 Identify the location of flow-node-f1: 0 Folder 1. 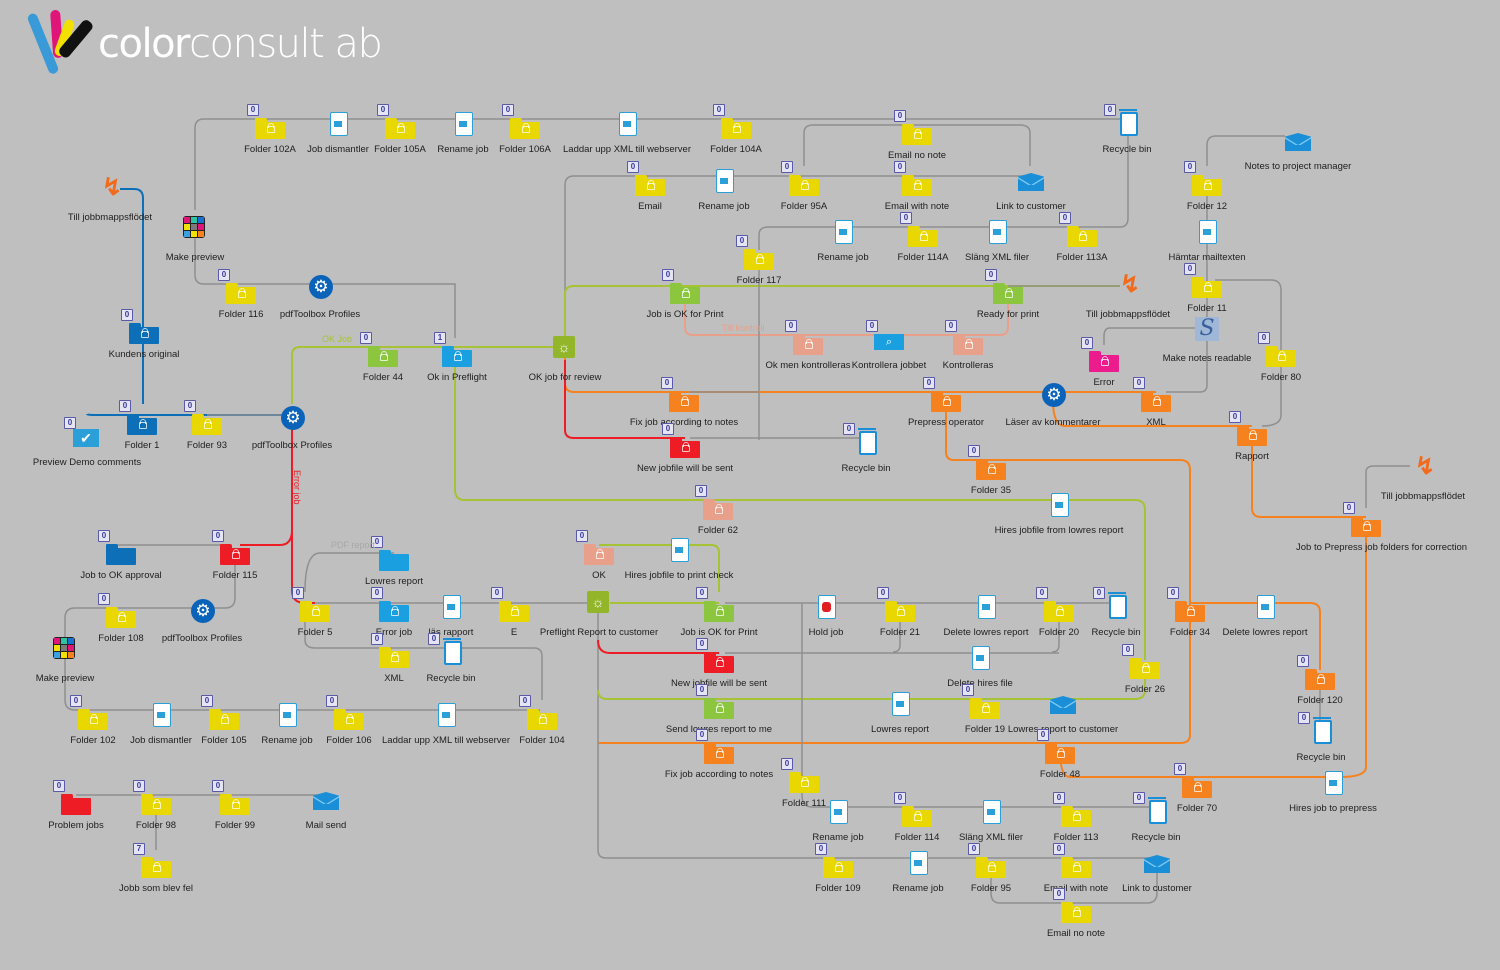
(142, 425).